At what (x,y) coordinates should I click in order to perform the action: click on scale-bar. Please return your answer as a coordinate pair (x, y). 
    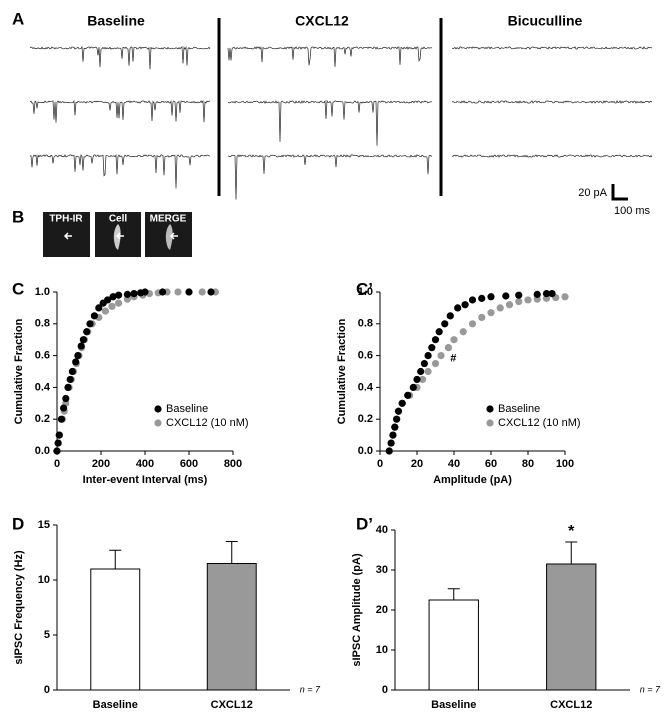
    Looking at the image, I should click on (619, 192).